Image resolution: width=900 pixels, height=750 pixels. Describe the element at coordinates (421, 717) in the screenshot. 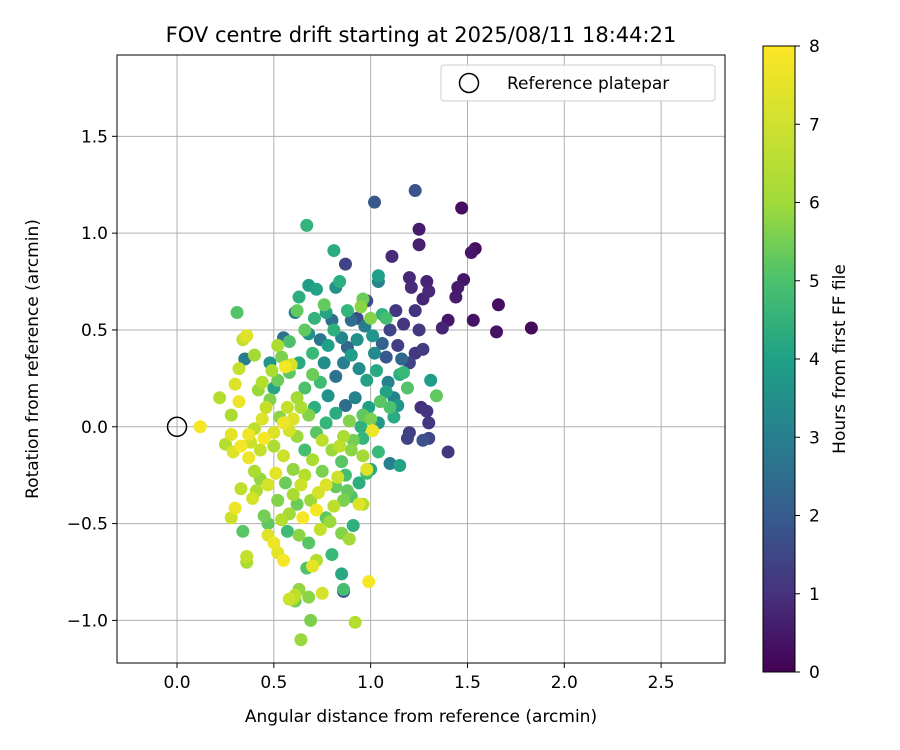

I see `x-axis-label: Angular distance from reference (arcmin)` at that location.